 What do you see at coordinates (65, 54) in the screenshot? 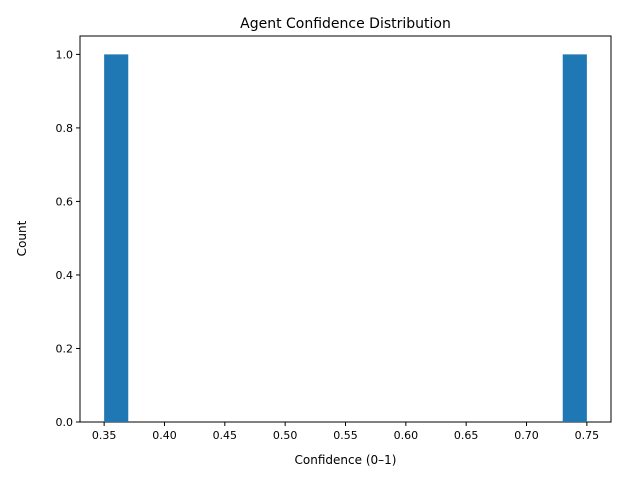
I see `y-tick-label: 1.0` at bounding box center [65, 54].